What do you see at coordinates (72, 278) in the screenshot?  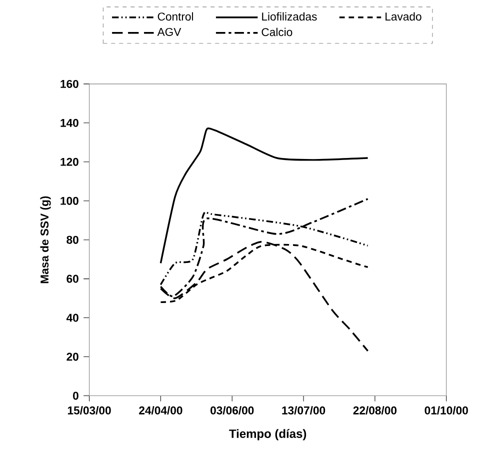 I see `y-tick-label: 60` at bounding box center [72, 278].